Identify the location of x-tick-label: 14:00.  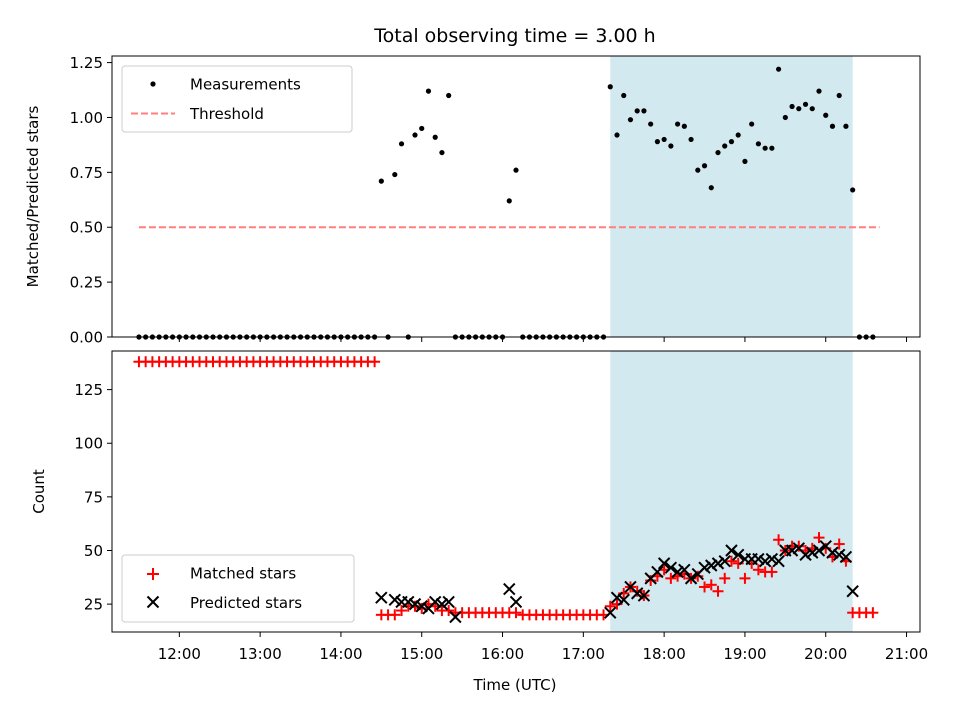
(340, 654).